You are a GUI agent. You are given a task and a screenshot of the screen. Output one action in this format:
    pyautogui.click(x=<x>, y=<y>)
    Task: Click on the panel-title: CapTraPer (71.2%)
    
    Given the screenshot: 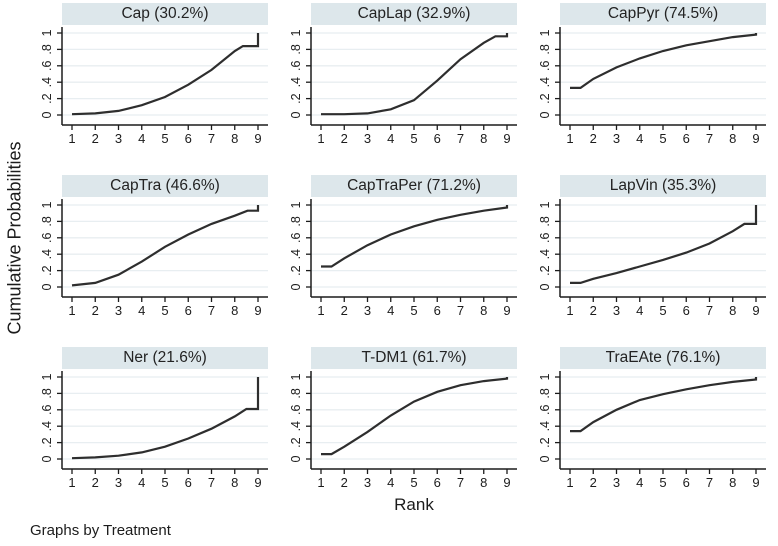 What is the action you would take?
    pyautogui.click(x=414, y=186)
    